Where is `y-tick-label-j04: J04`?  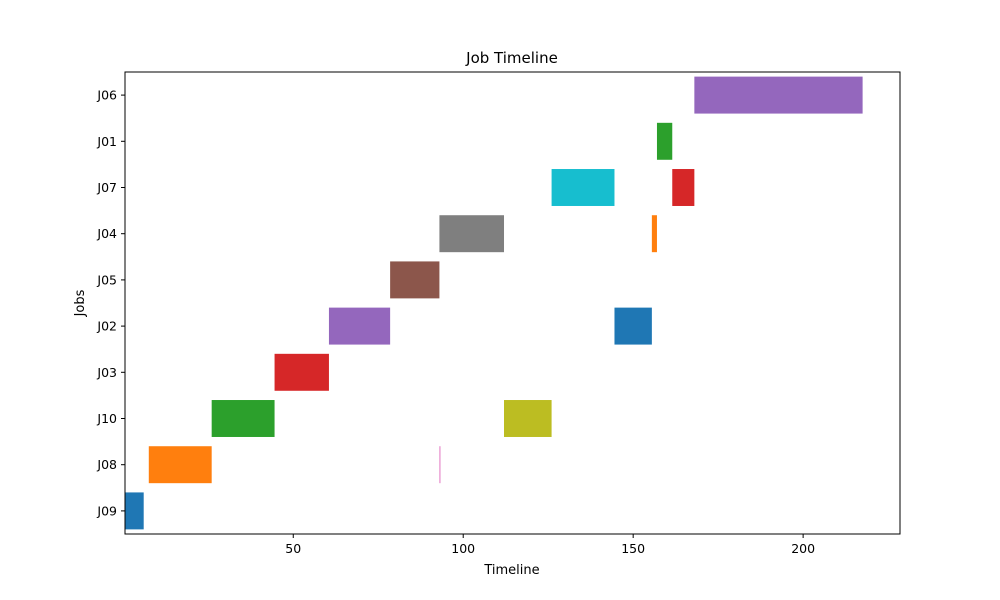
y-tick-label-j04: J04 is located at coordinates (106, 233).